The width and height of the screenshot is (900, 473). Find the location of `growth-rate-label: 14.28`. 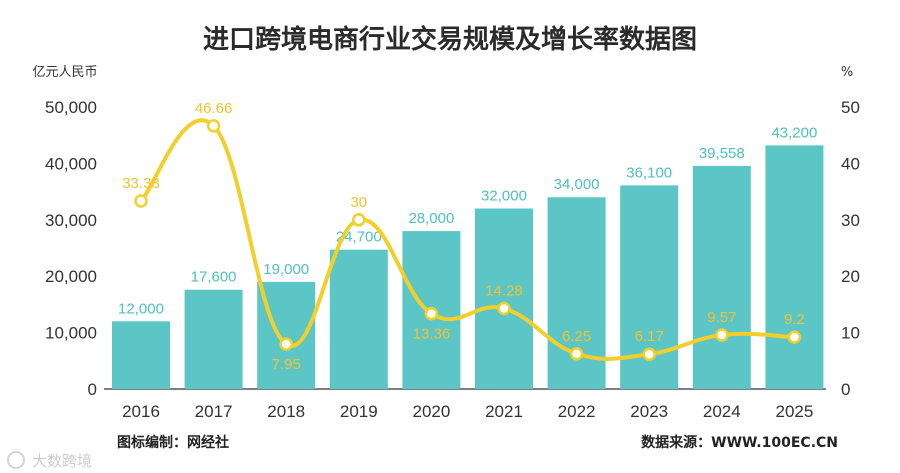

growth-rate-label: 14.28 is located at coordinates (504, 290).